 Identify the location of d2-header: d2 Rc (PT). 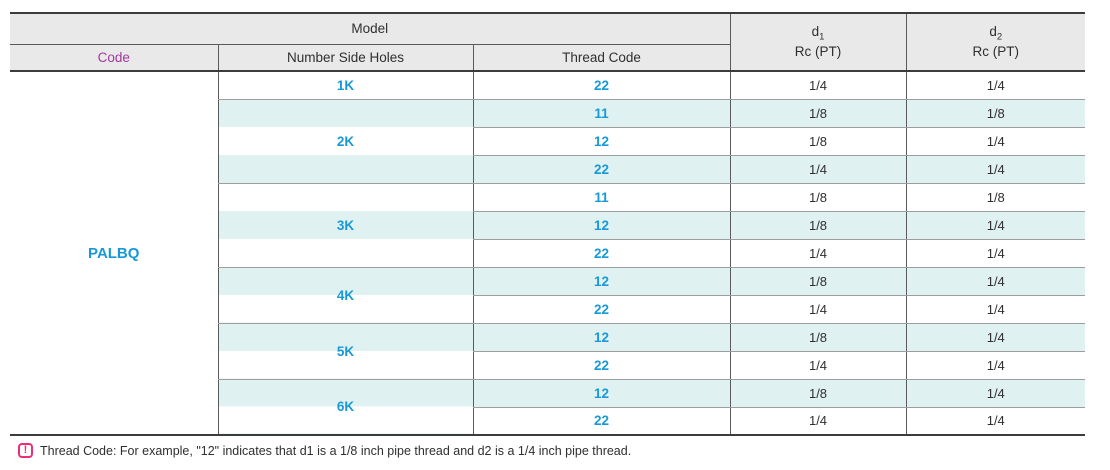
(995, 42).